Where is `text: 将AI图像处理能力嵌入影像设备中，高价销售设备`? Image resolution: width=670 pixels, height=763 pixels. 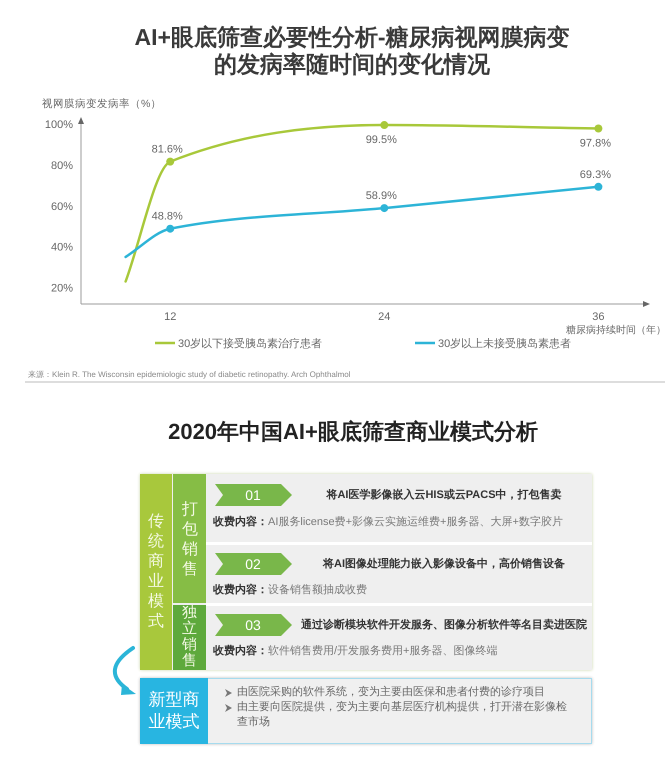
text: 将AI图像处理能力嵌入影像设备中，高价销售设备 is located at coordinates (444, 564).